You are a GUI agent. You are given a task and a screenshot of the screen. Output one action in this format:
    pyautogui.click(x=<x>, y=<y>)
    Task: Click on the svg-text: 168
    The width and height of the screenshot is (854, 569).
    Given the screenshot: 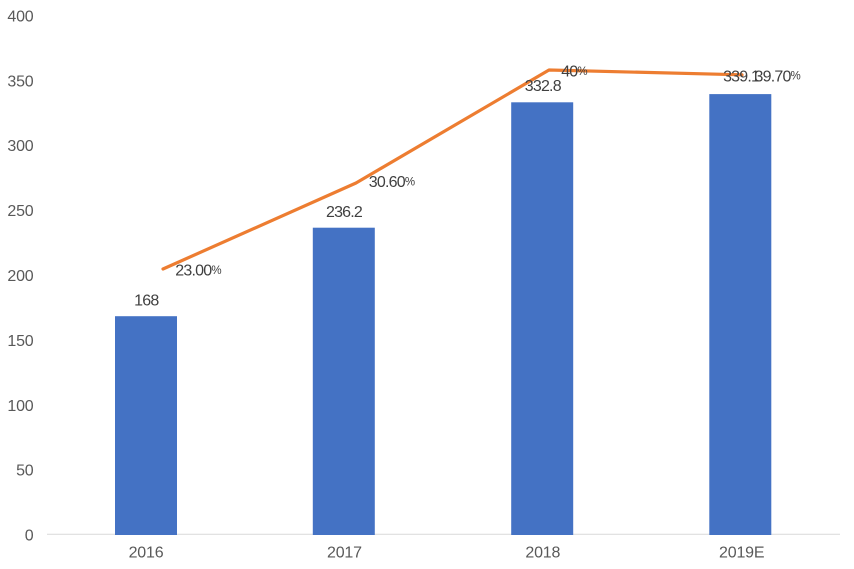 What is the action you would take?
    pyautogui.click(x=146, y=301)
    